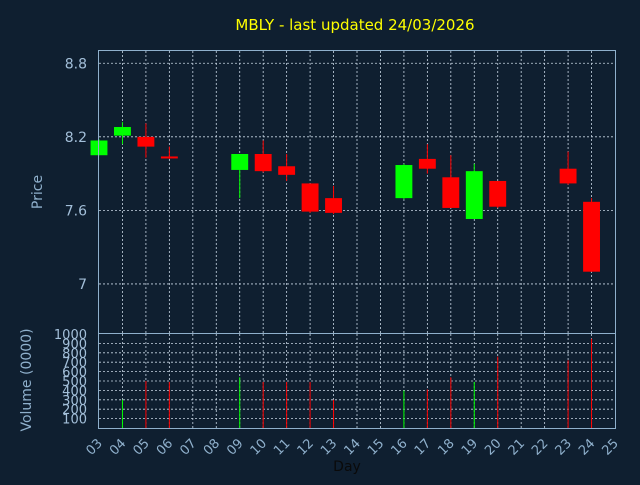  What do you see at coordinates (423, 447) in the screenshot?
I see `day-tick-label: 17` at bounding box center [423, 447].